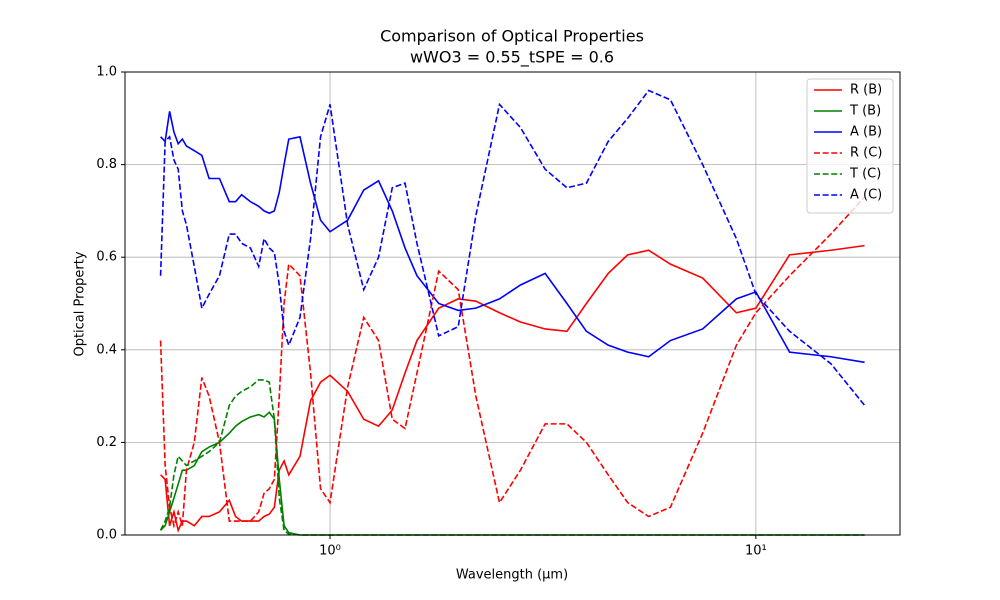  What do you see at coordinates (866, 132) in the screenshot?
I see `legend-label: A (B)` at bounding box center [866, 132].